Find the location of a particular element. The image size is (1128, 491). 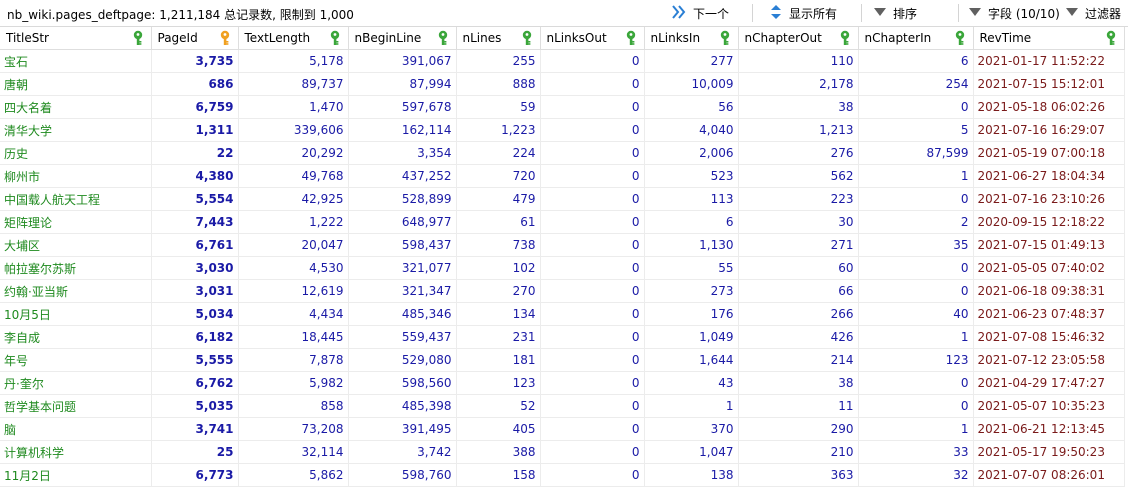

column-header-pageid: PageId is located at coordinates (195, 38).